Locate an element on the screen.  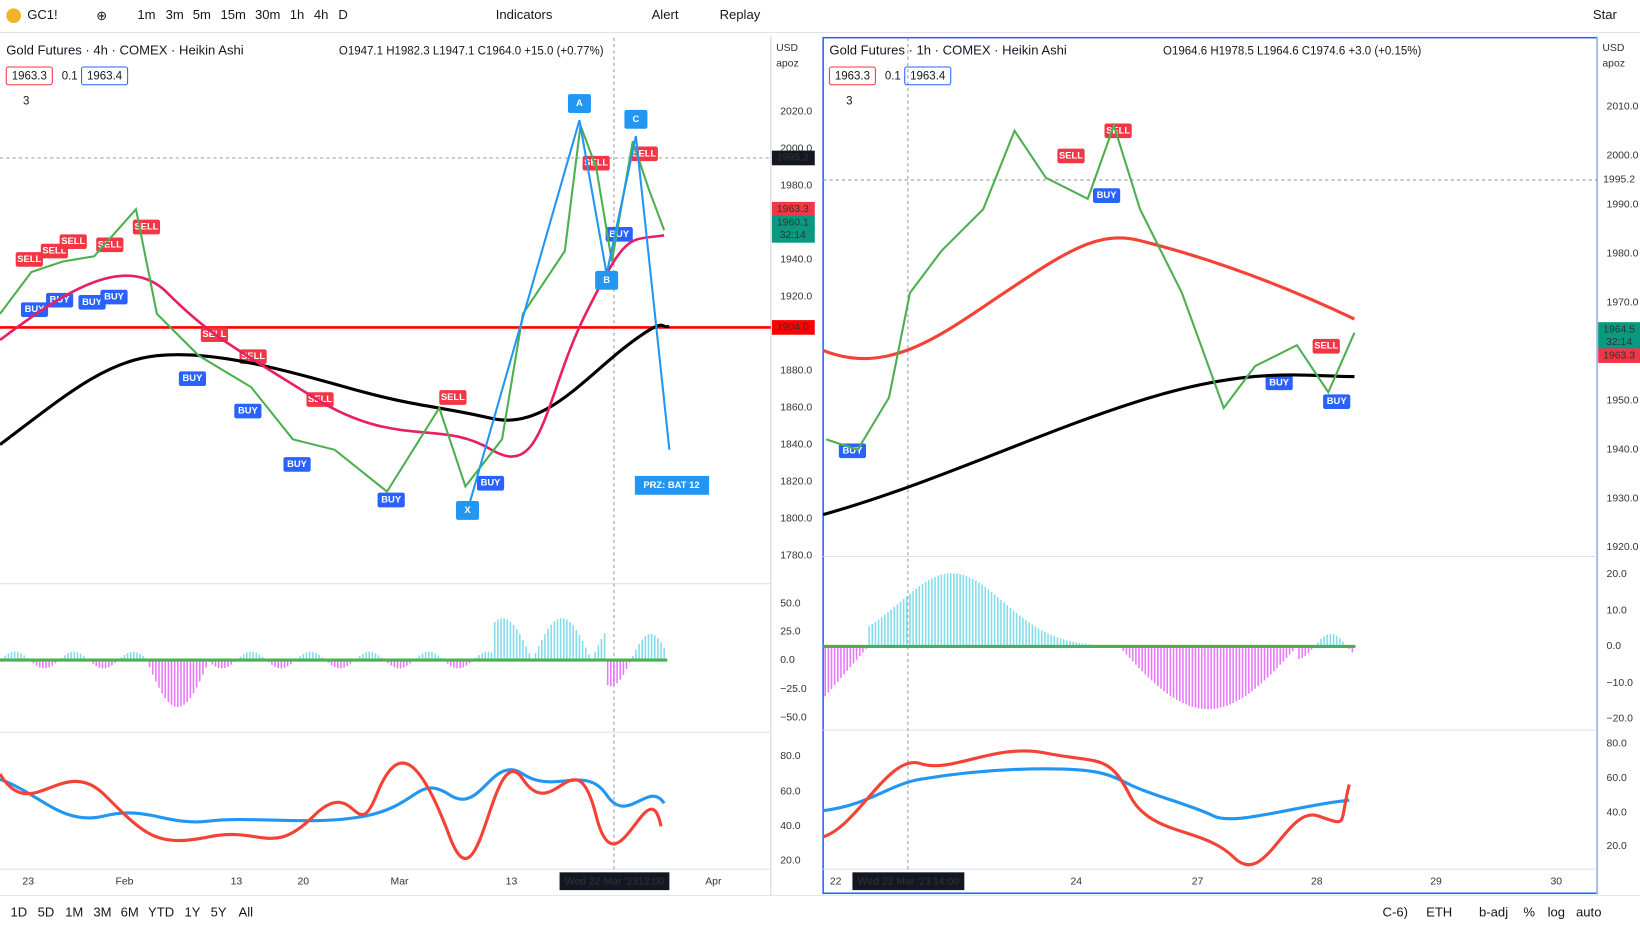
range-button: 5D is located at coordinates (46, 912).